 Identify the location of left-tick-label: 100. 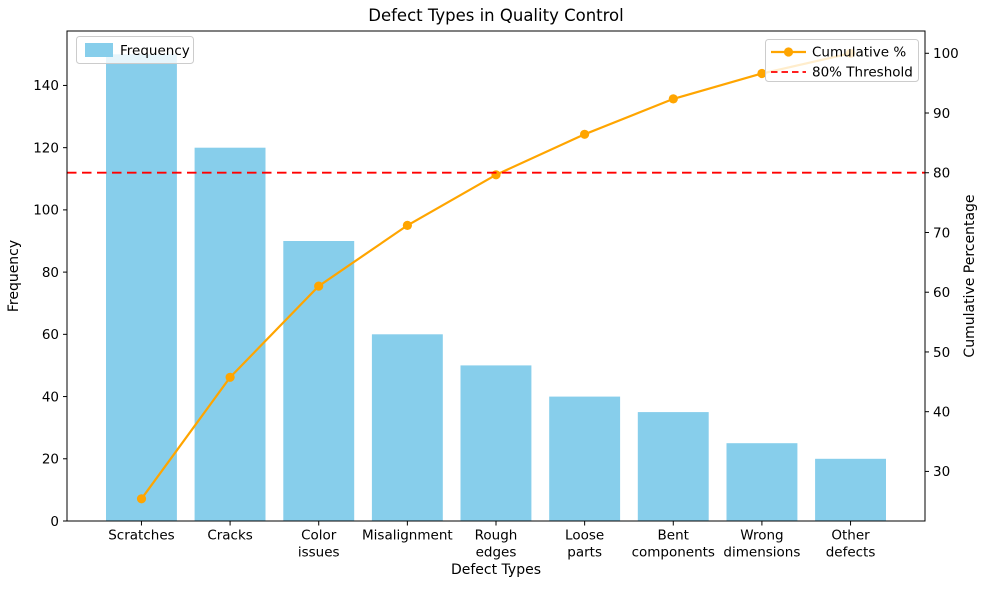
(46, 211).